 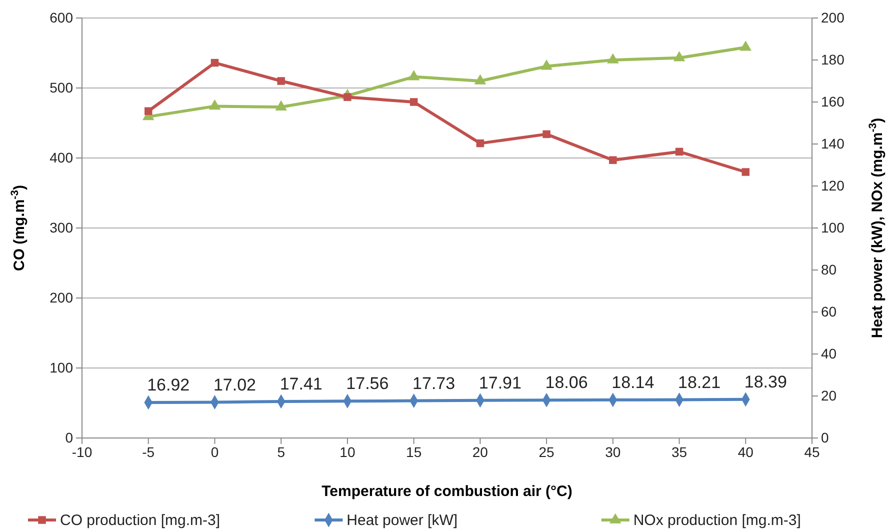 I want to click on data-label: 18.39, so click(x=765, y=382).